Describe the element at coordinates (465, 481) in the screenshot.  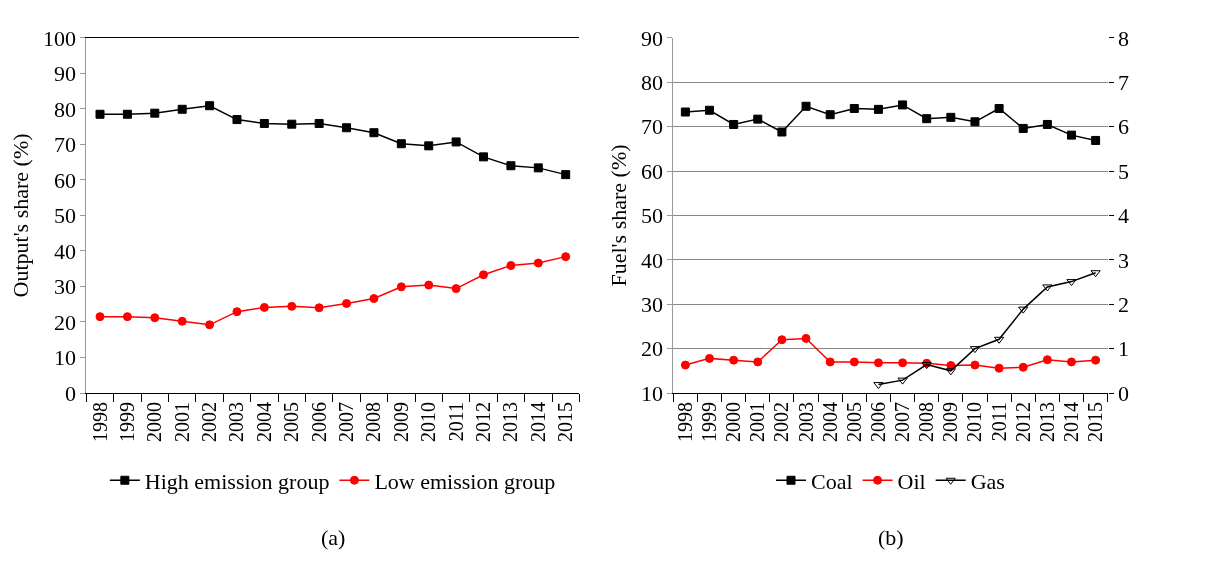
I see `legend-label: Low emission group` at that location.